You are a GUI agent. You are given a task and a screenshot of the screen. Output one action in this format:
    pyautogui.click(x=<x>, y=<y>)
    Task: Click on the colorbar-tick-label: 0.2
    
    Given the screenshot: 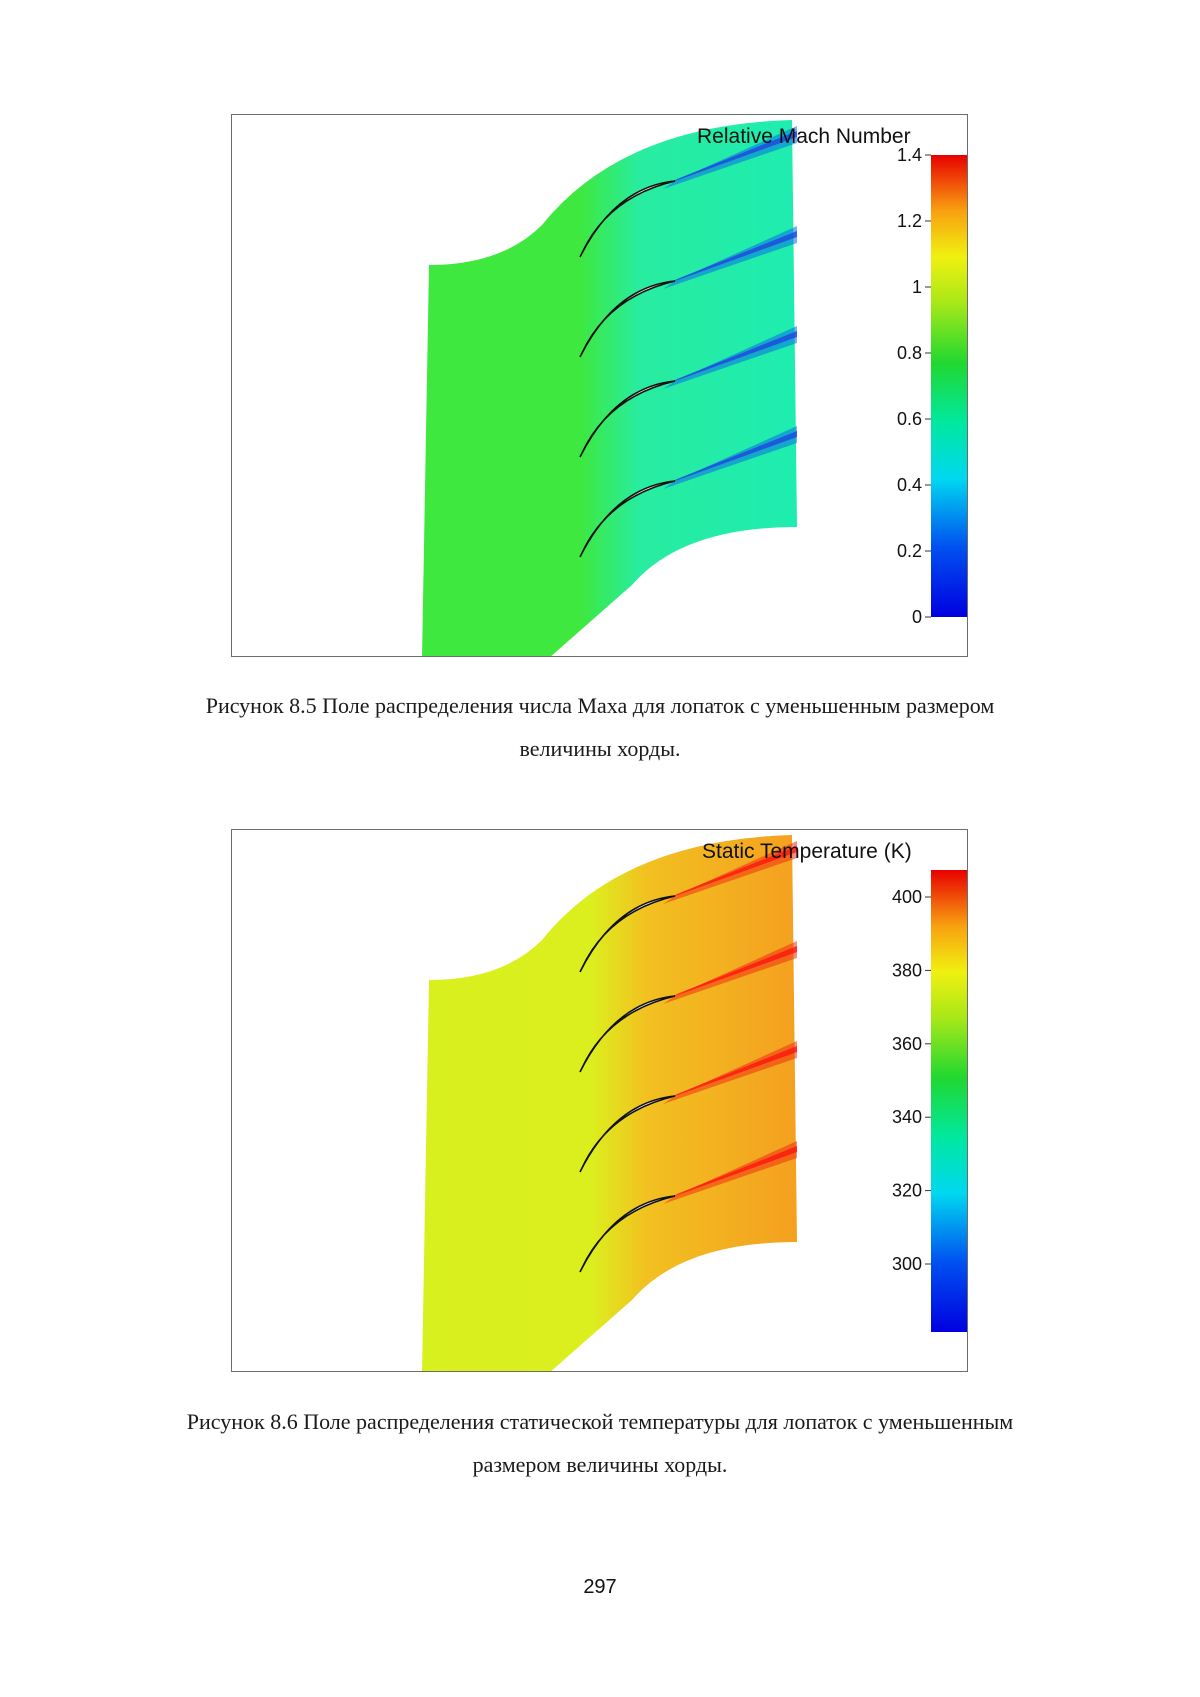 What is the action you would take?
    pyautogui.click(x=909, y=551)
    